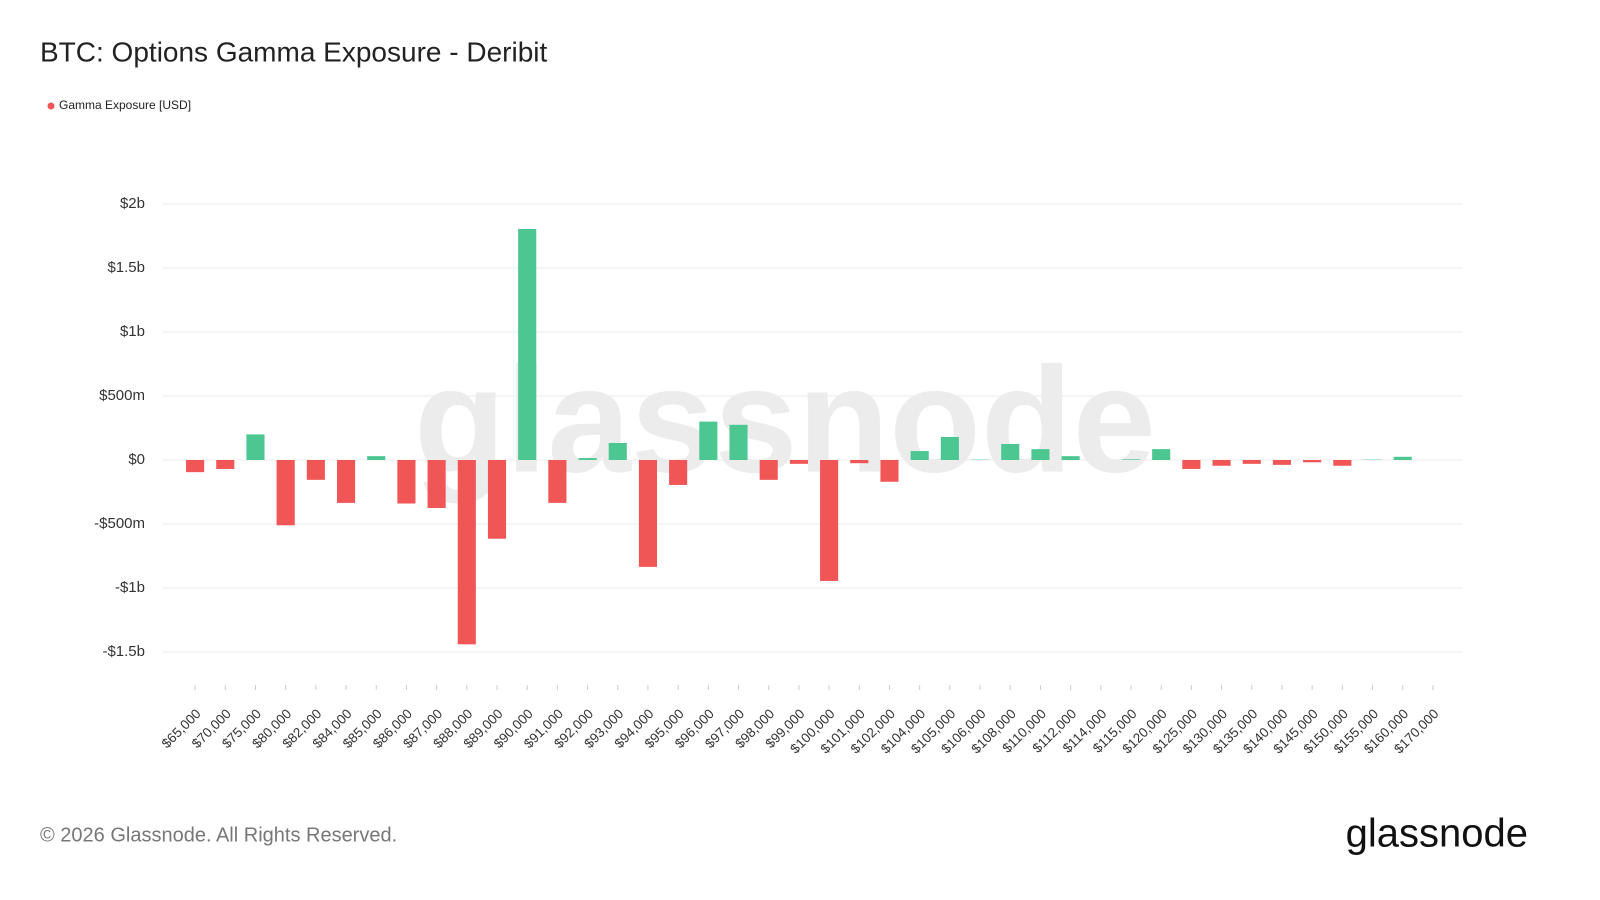  What do you see at coordinates (136, 459) in the screenshot?
I see `y-tick-label: $0` at bounding box center [136, 459].